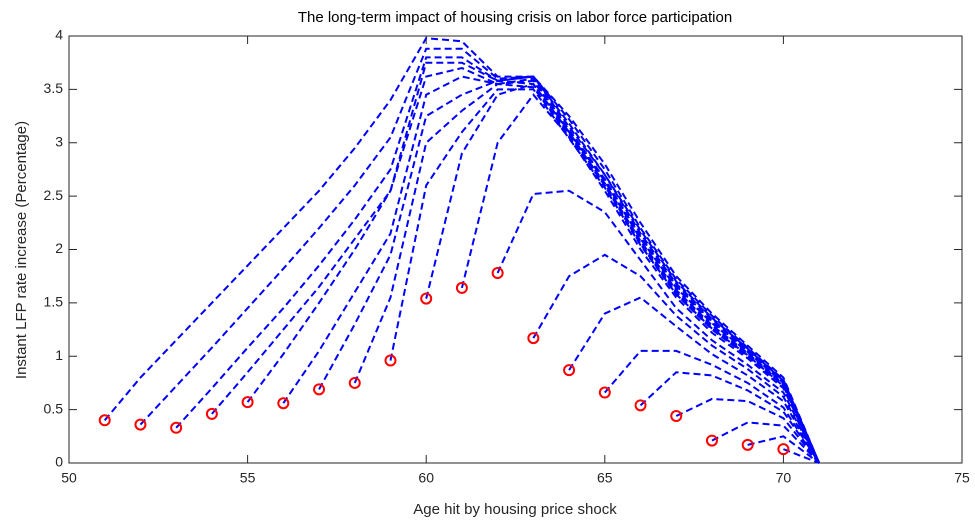 This screenshot has width=975, height=526. What do you see at coordinates (54, 408) in the screenshot?
I see `y-tick-label: 0.5` at bounding box center [54, 408].